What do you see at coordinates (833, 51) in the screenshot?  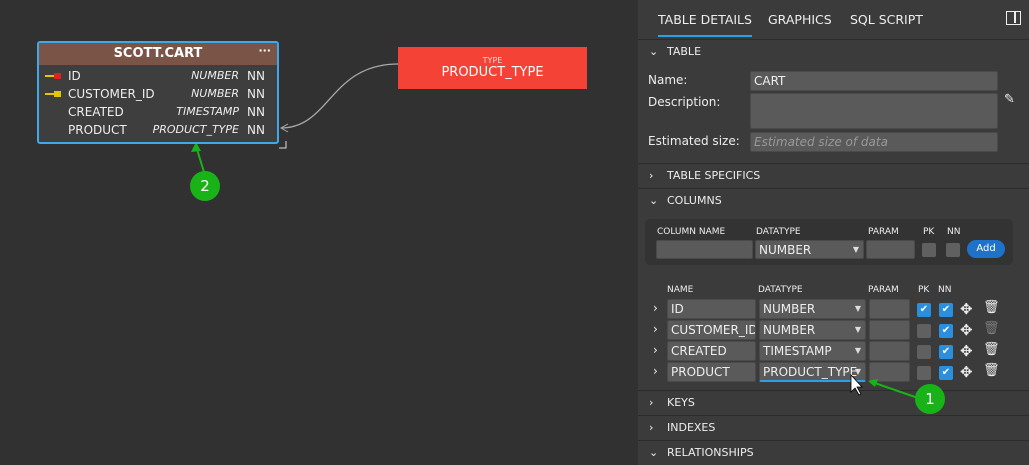 I see `section-table: ⌄ TABLE` at bounding box center [833, 51].